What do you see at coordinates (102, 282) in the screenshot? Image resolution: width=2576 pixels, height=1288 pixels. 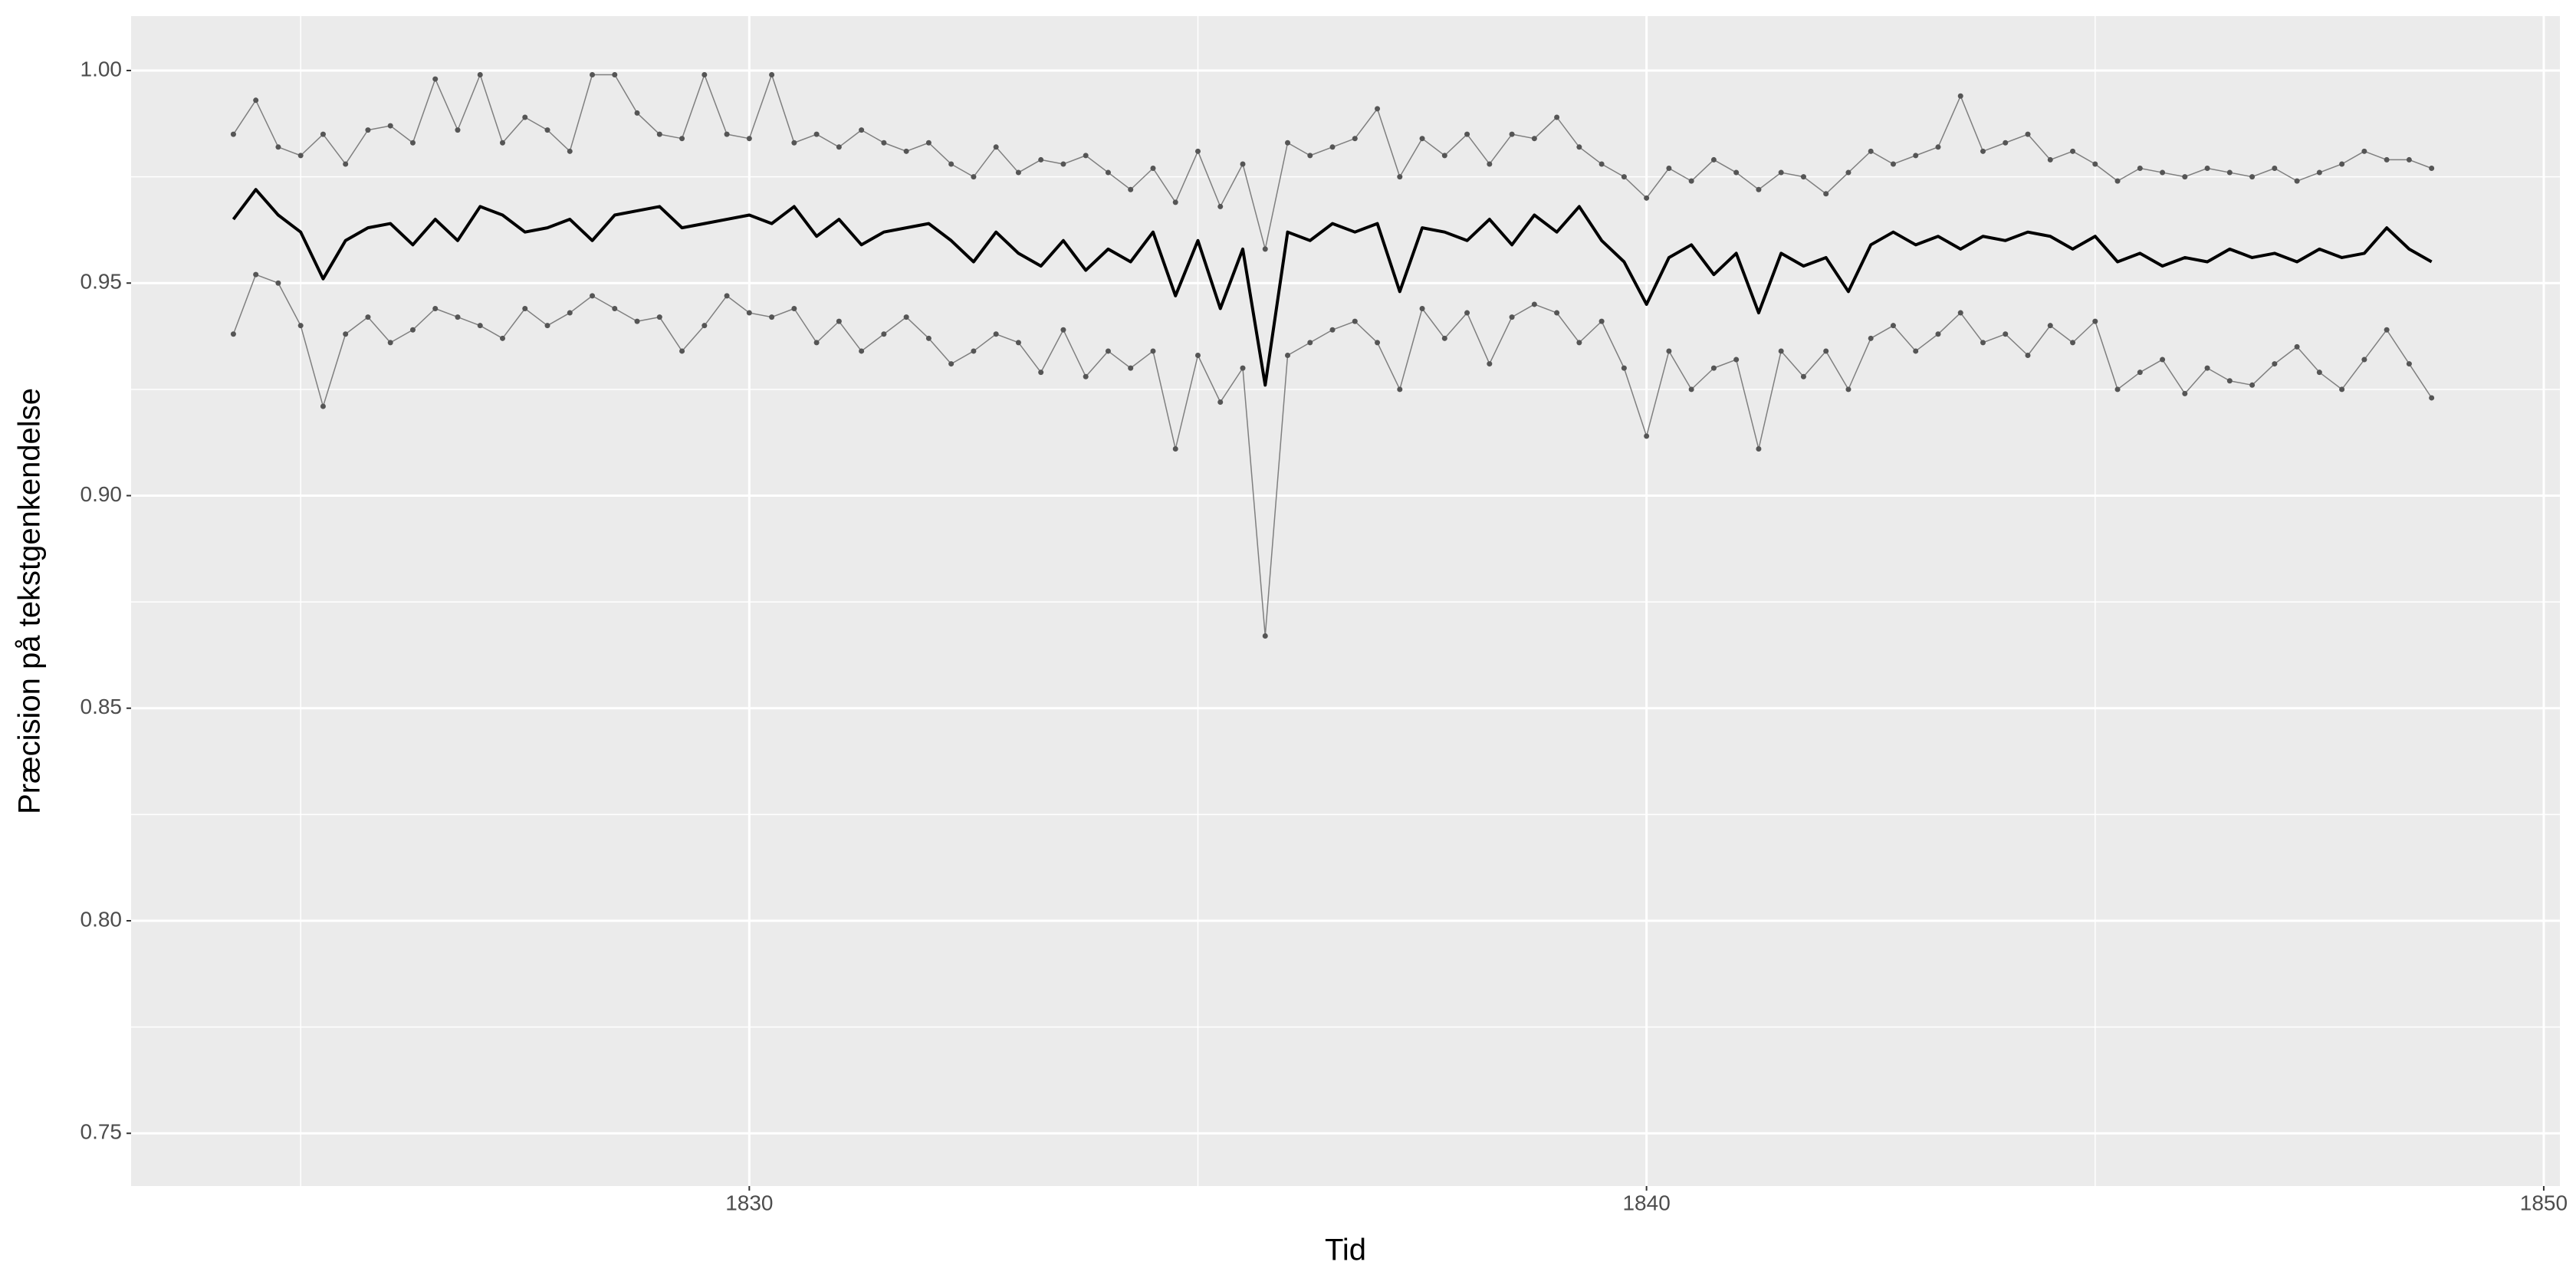 I see `y-tick-label: 0.95` at bounding box center [102, 282].